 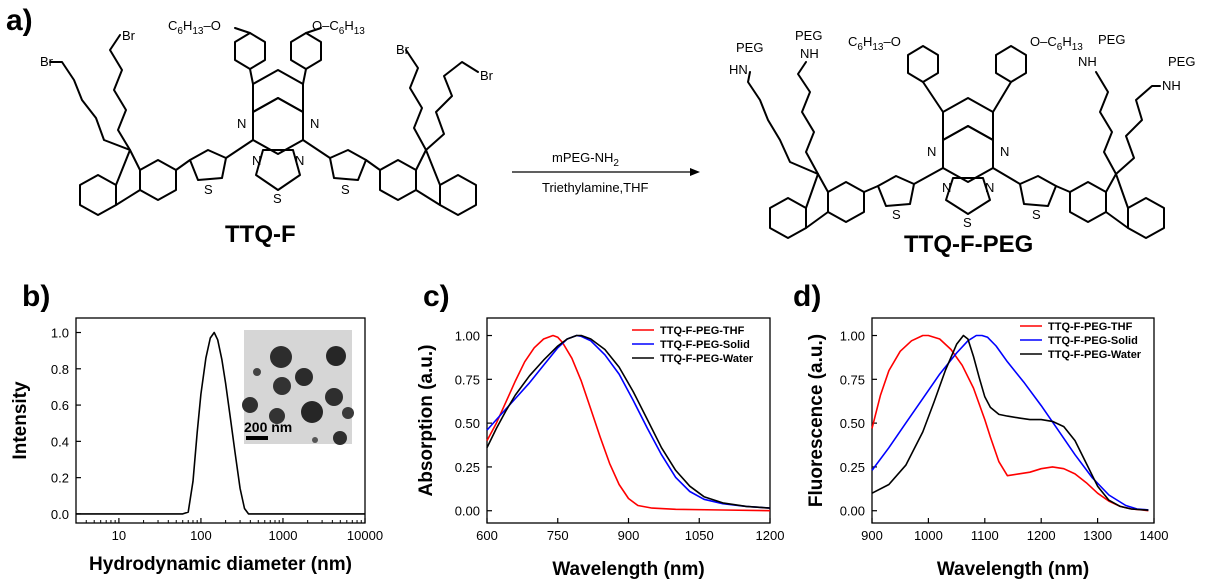 I want to click on reactant-name: TTQ-F, so click(x=260, y=234).